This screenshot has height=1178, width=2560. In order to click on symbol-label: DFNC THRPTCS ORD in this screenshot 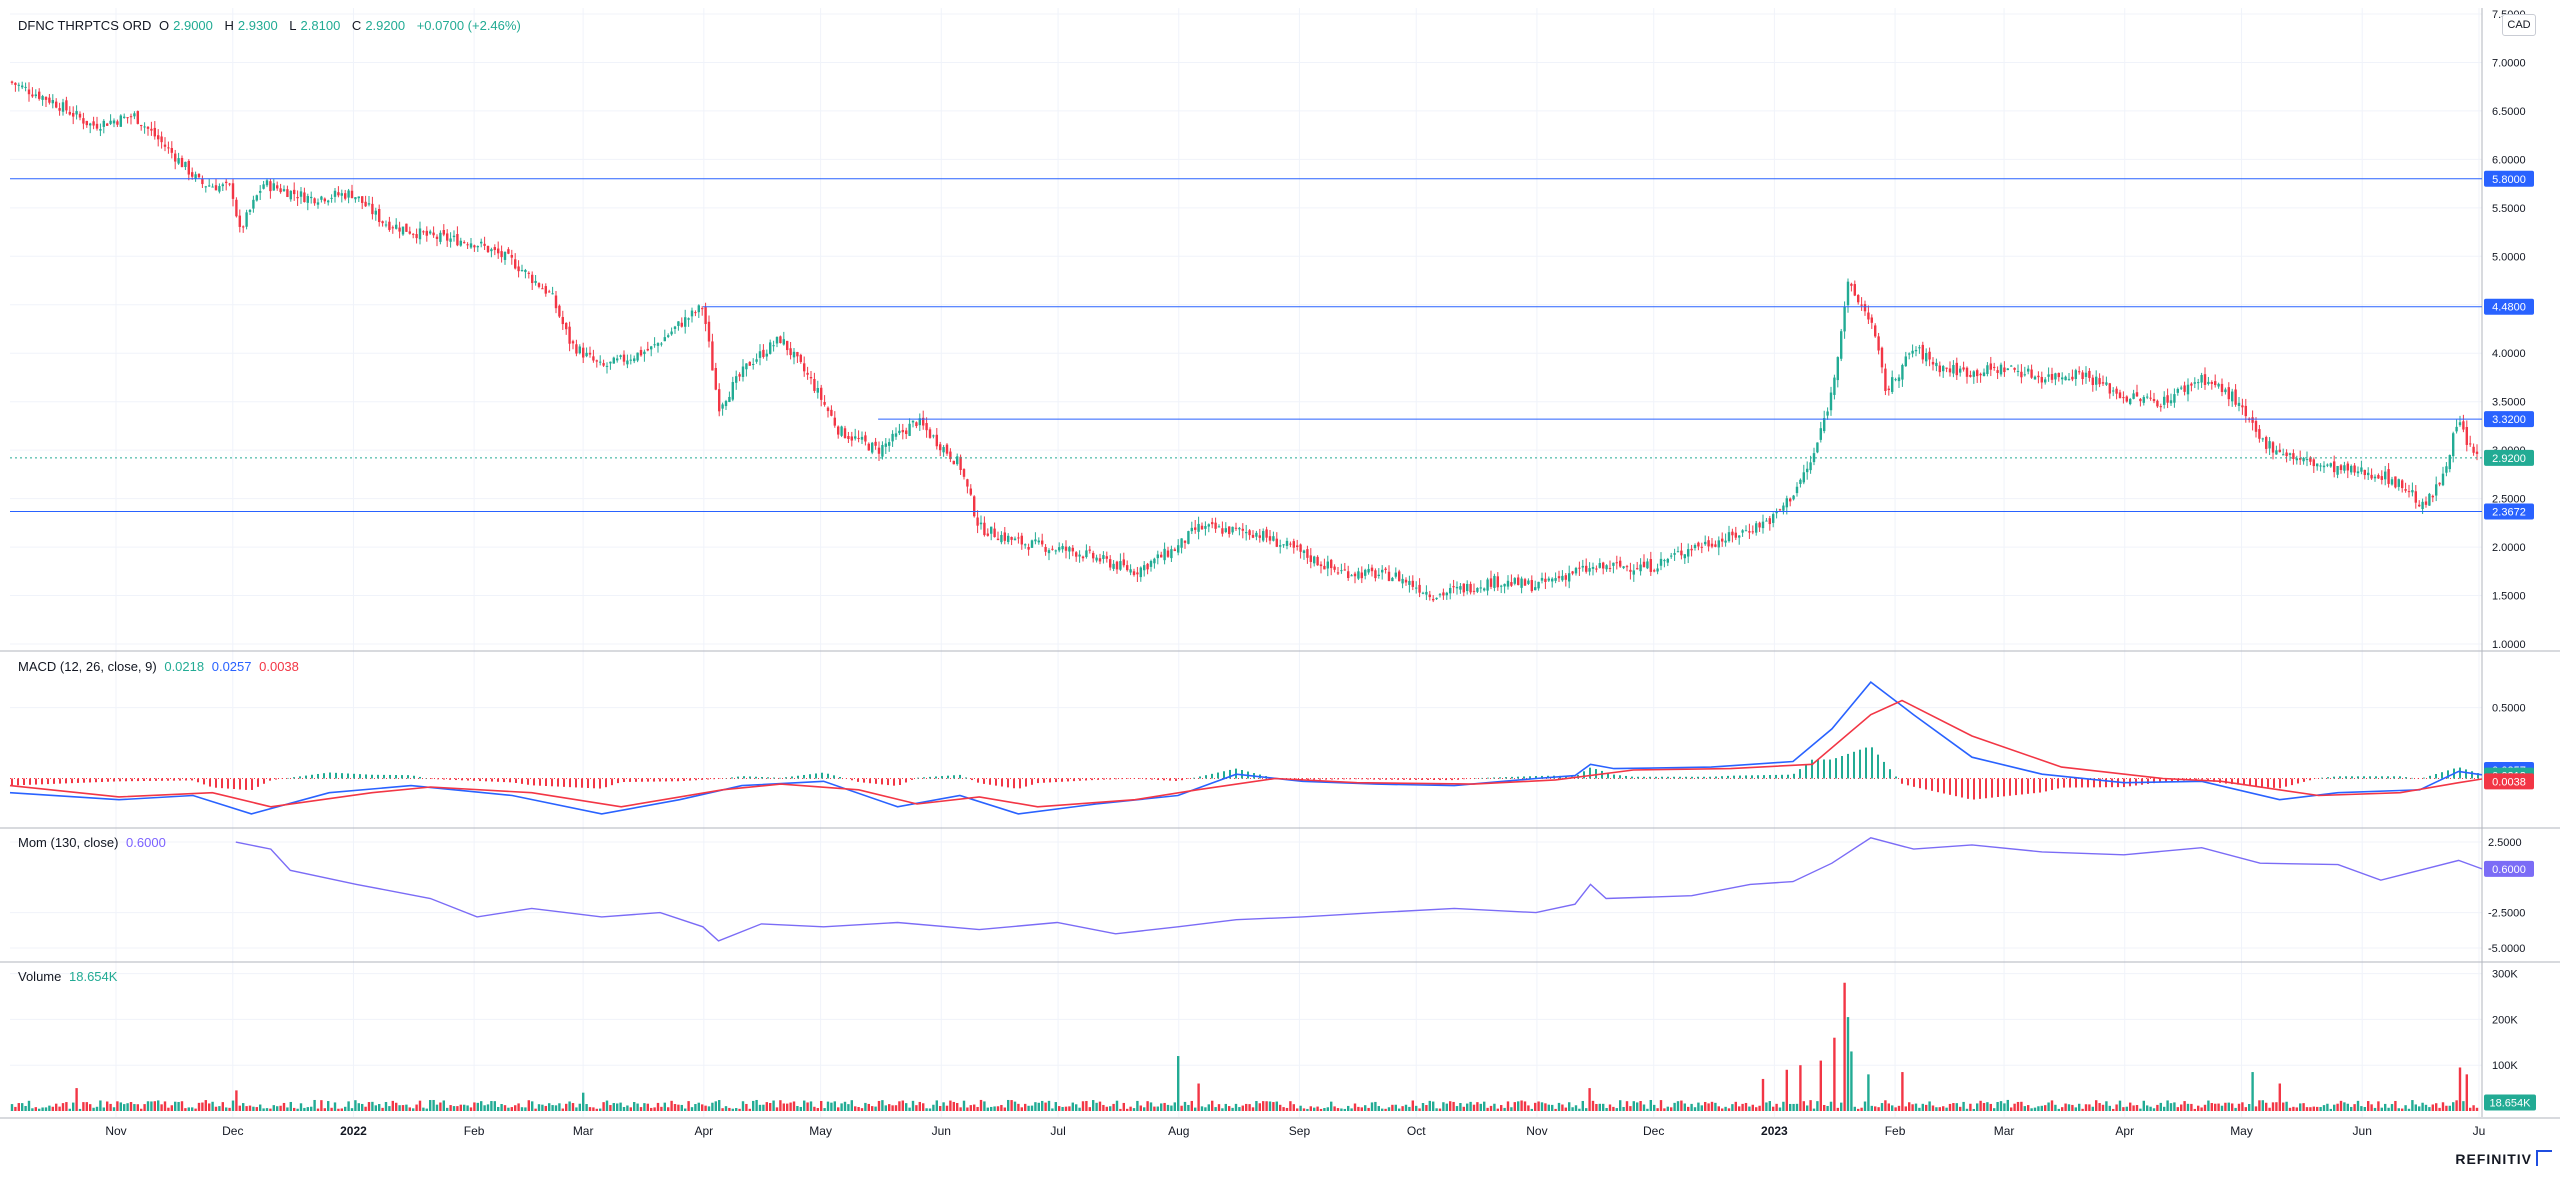, I will do `click(85, 25)`.